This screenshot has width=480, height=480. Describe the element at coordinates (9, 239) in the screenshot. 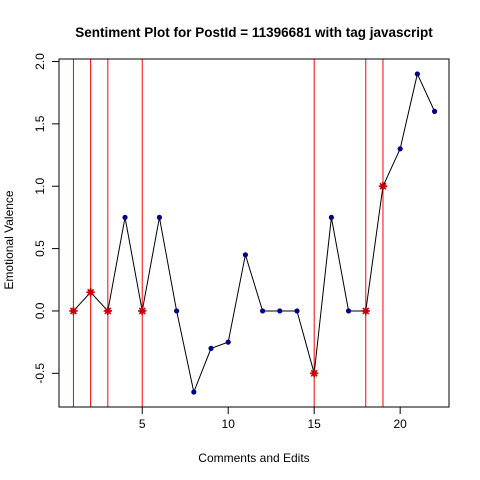

I see `y-axis-label: Emotional Valence` at that location.